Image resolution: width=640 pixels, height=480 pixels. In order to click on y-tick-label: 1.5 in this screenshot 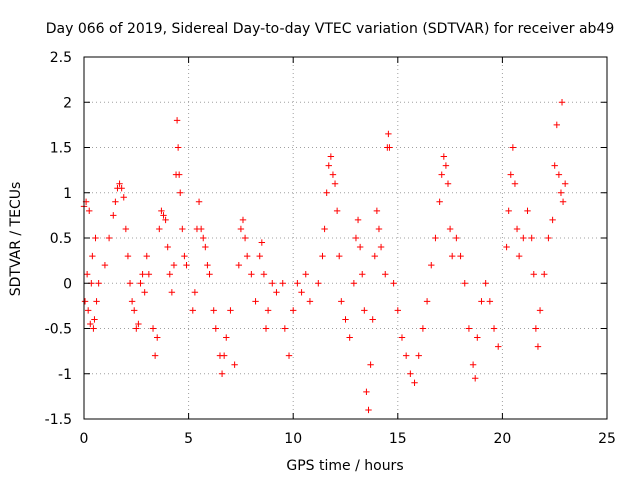, I will do `click(61, 149)`.